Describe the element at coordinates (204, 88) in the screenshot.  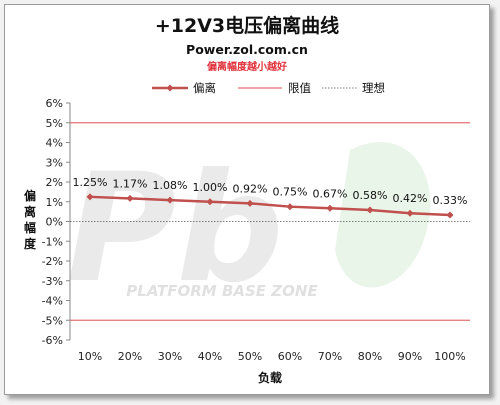
I see `legend-label-deviation: 偏离` at that location.